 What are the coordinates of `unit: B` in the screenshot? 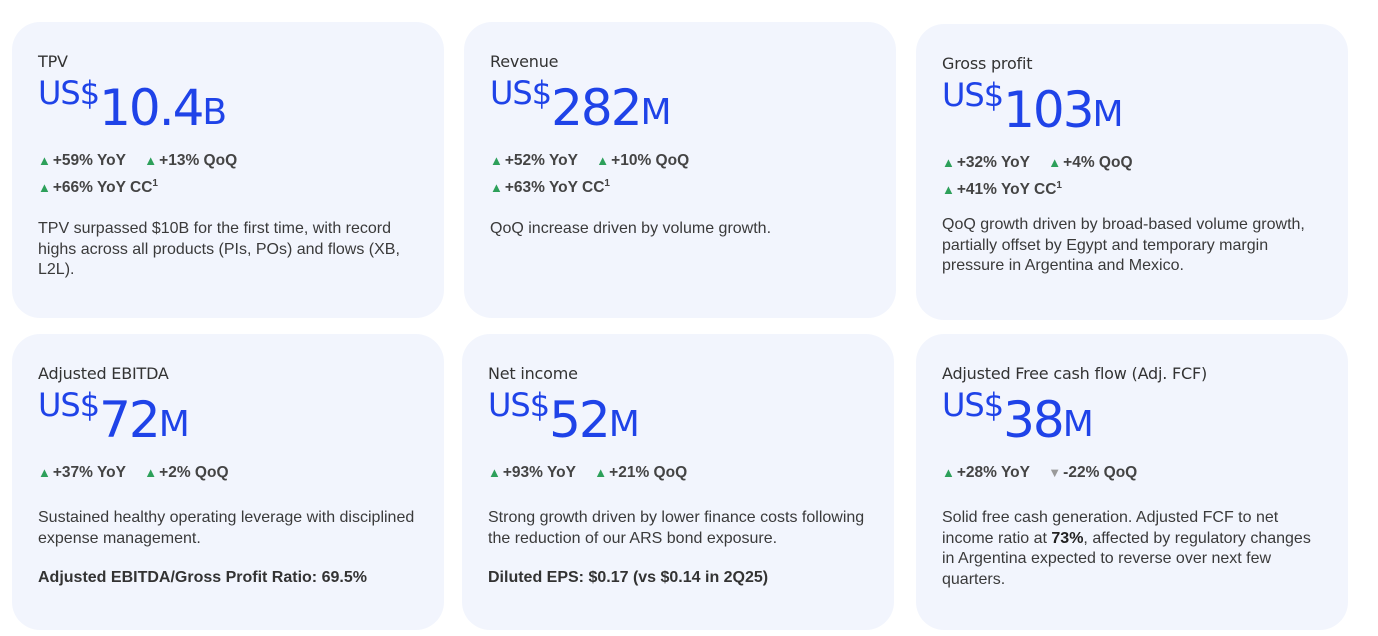 It's located at (214, 112).